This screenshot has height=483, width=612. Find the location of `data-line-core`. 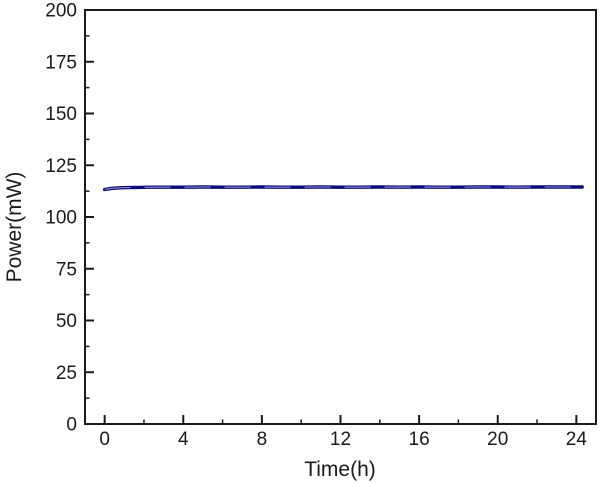

data-line-core is located at coordinates (343, 188).